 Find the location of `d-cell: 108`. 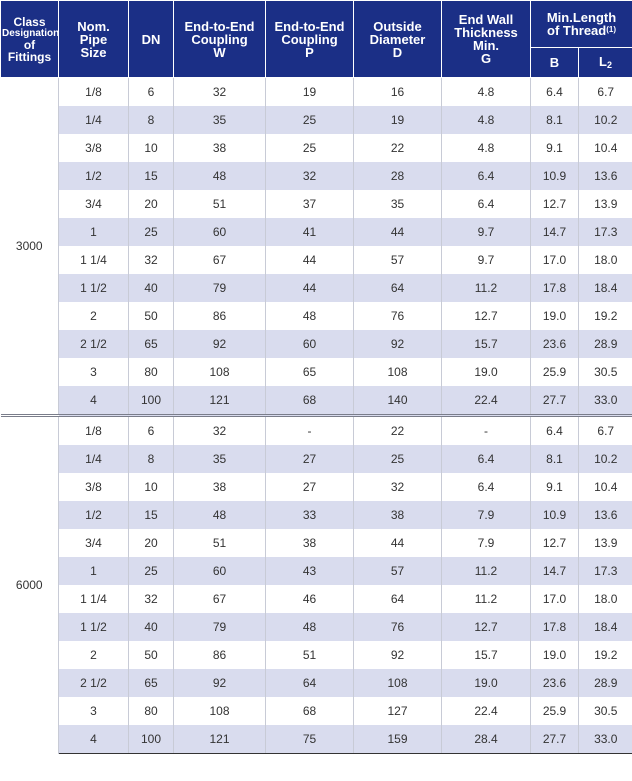

d-cell: 108 is located at coordinates (397, 372).